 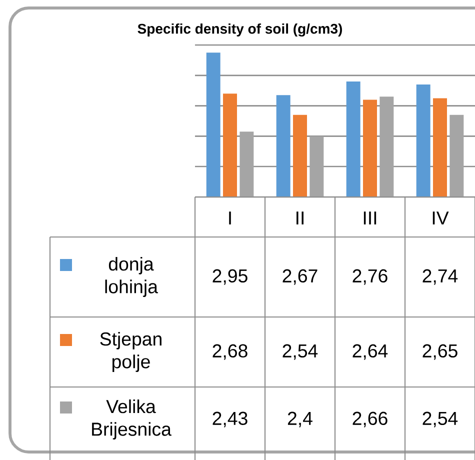 What do you see at coordinates (230, 420) in the screenshot?
I see `data-label: 2,43` at bounding box center [230, 420].